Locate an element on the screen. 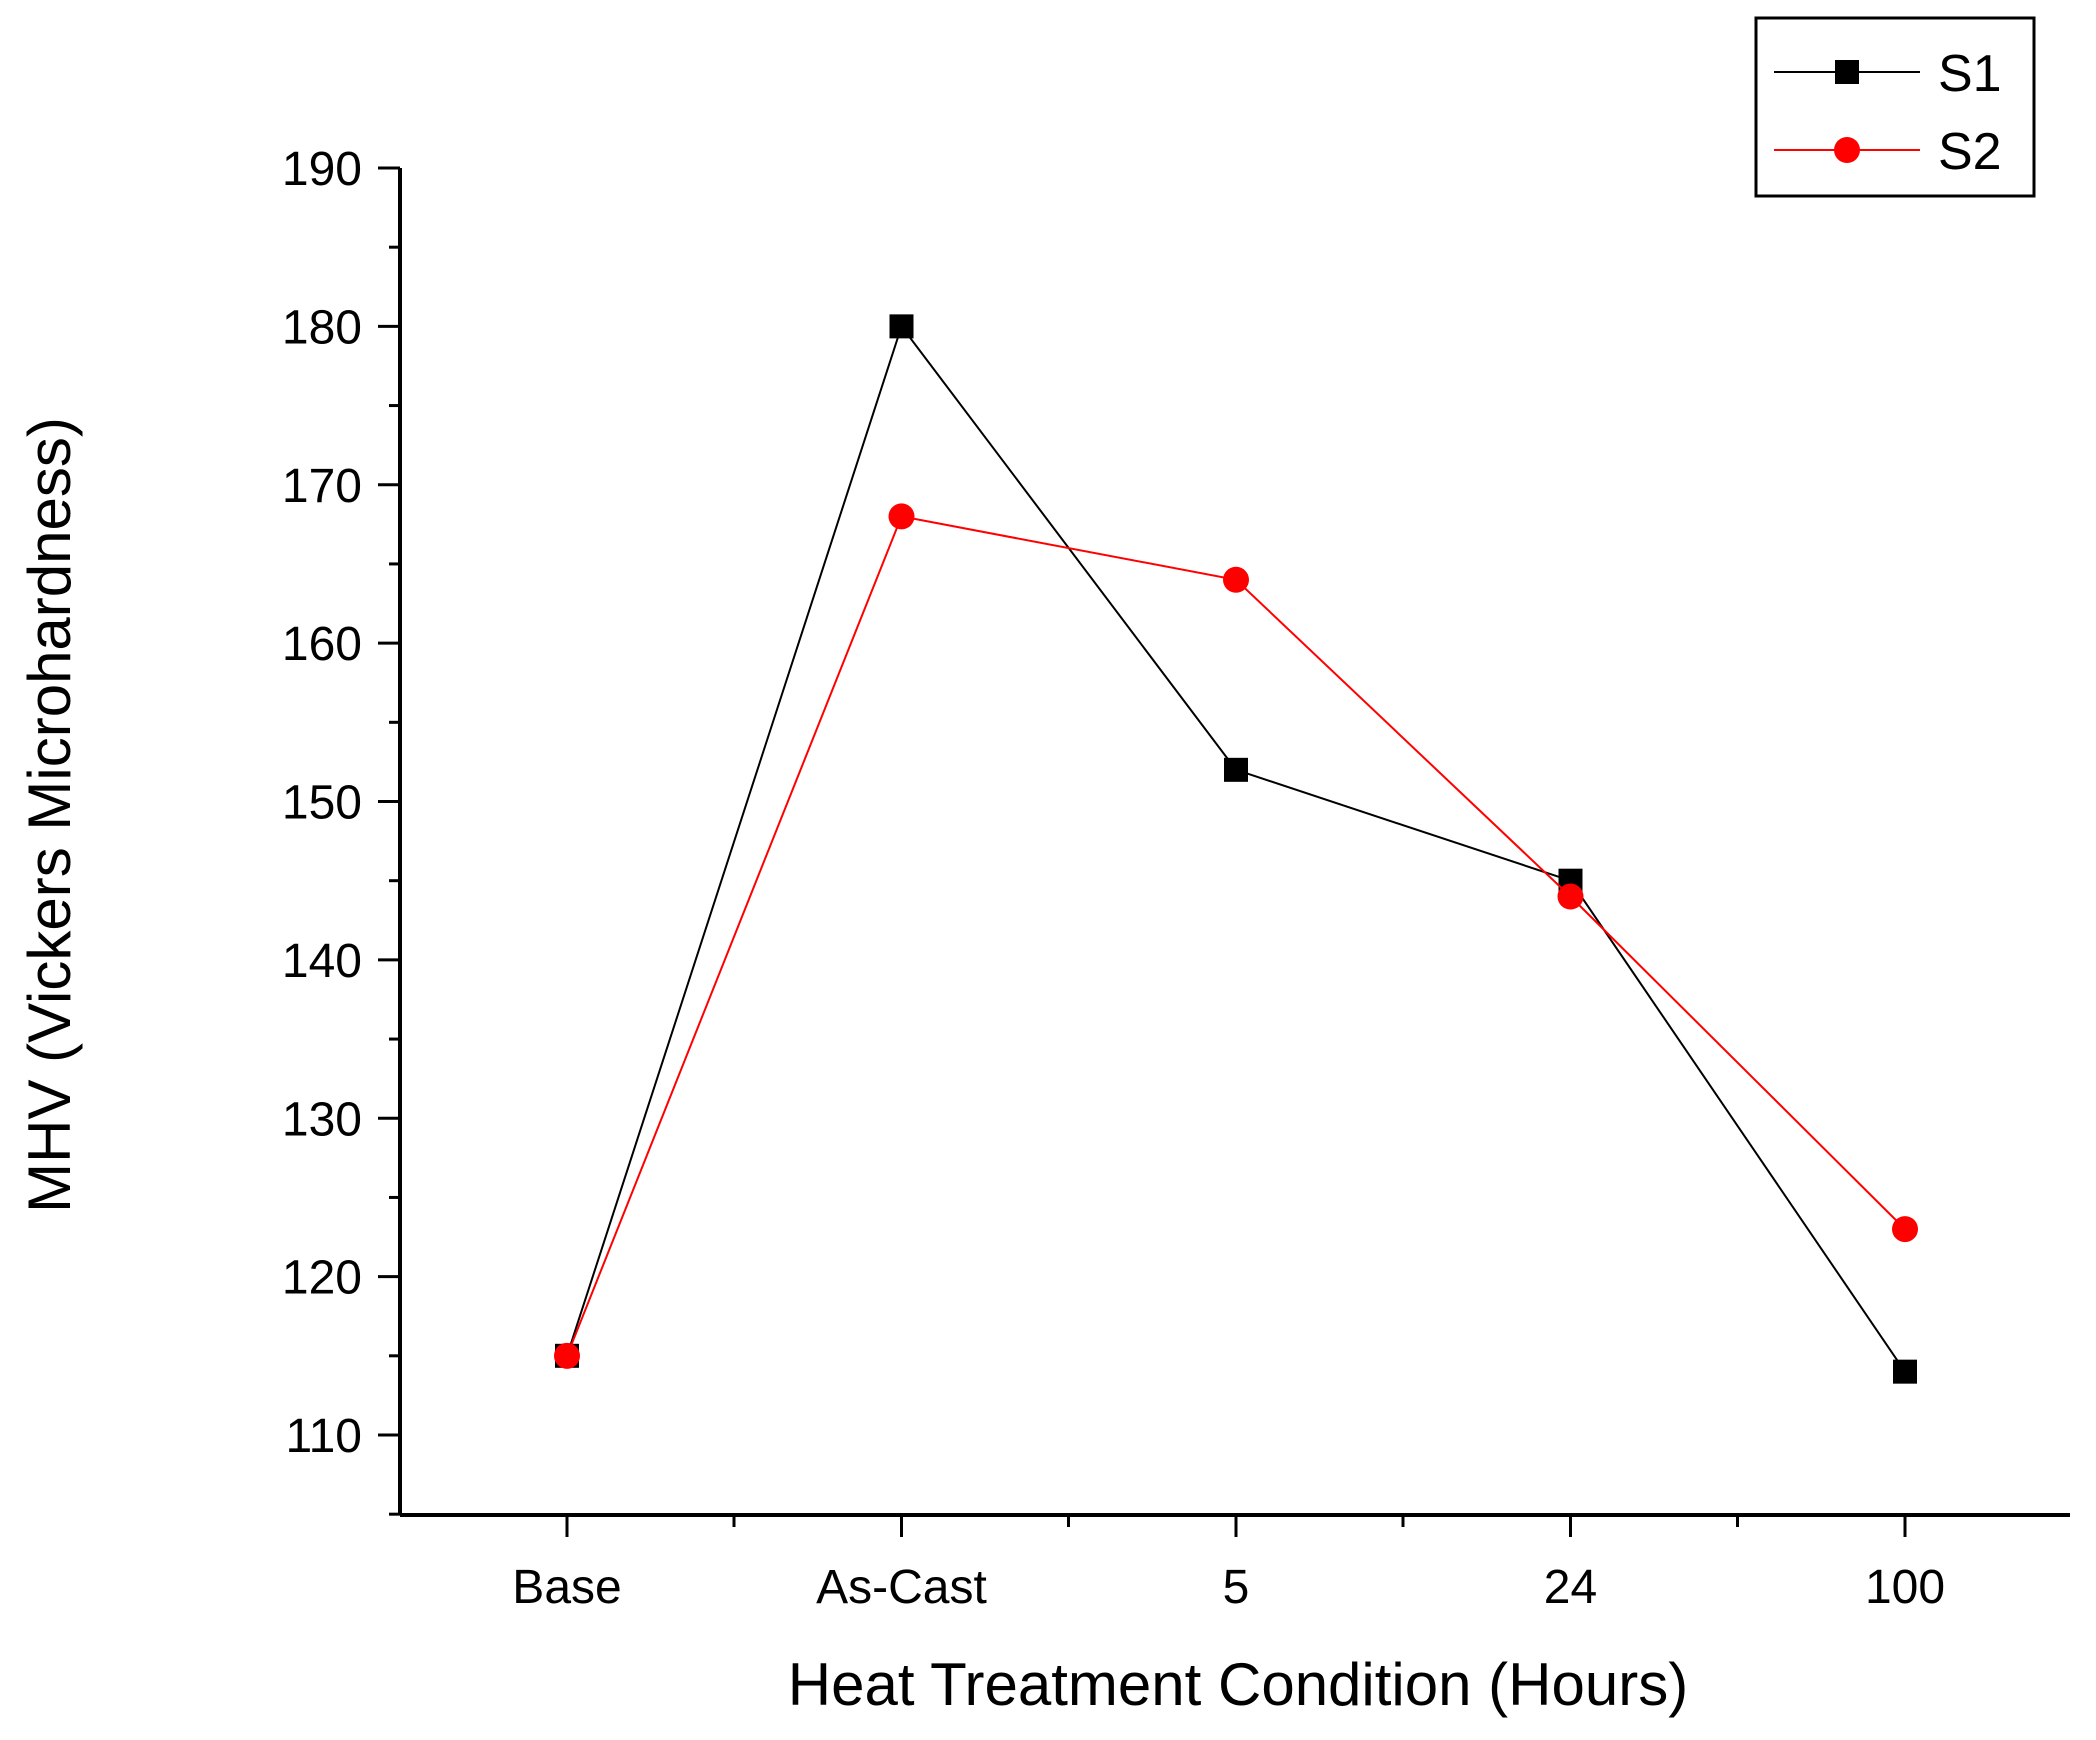  x-tick-label: As-Cast is located at coordinates (901, 1587).